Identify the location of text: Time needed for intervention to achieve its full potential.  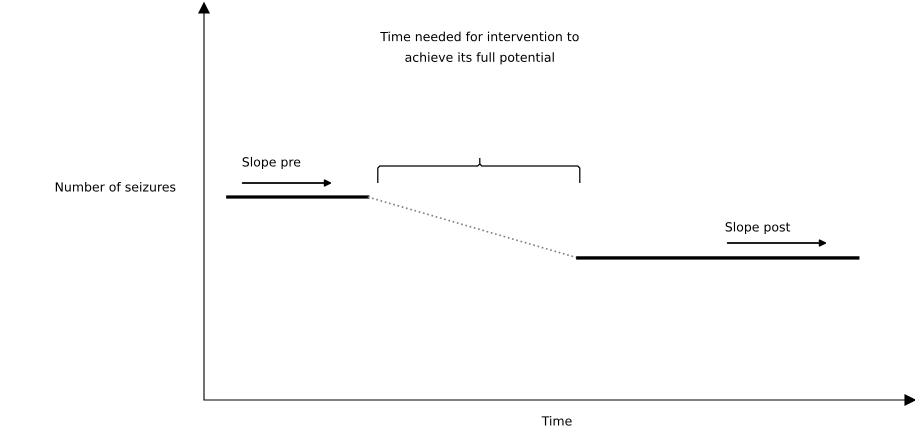
(479, 48).